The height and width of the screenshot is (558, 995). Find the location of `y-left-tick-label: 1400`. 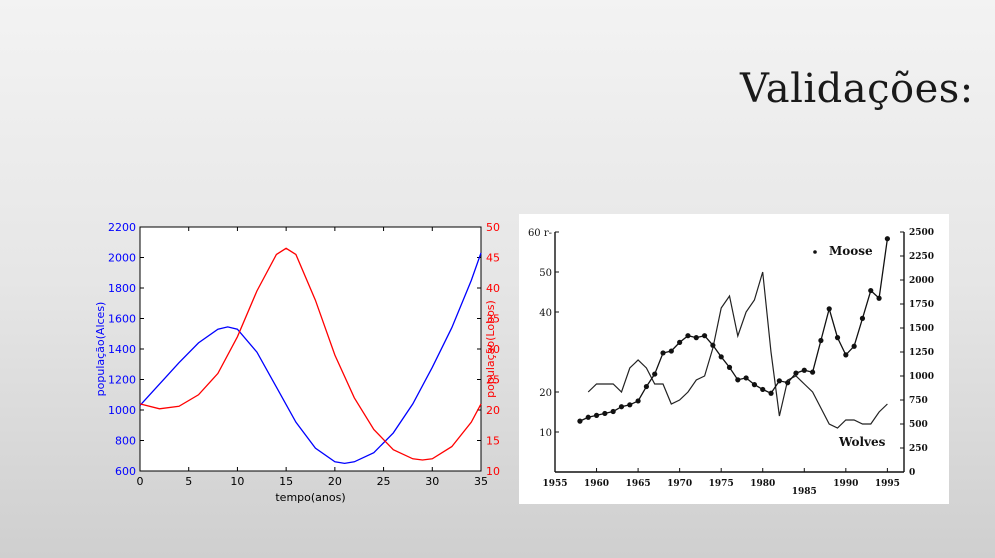

y-left-tick-label: 1400 is located at coordinates (122, 349).